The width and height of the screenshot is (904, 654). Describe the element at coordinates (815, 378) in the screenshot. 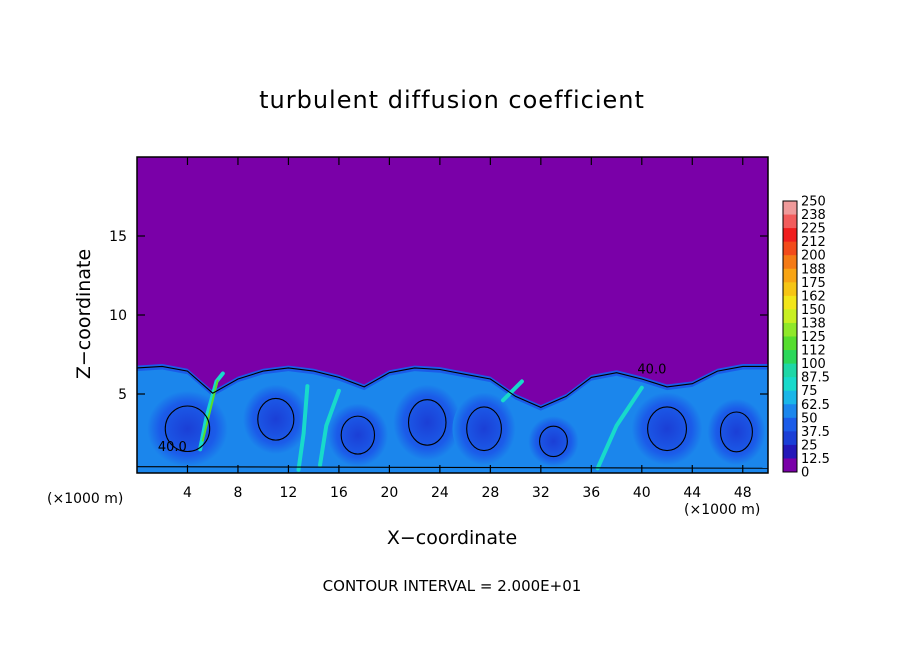

I see `colorbar-label: 87.5` at that location.